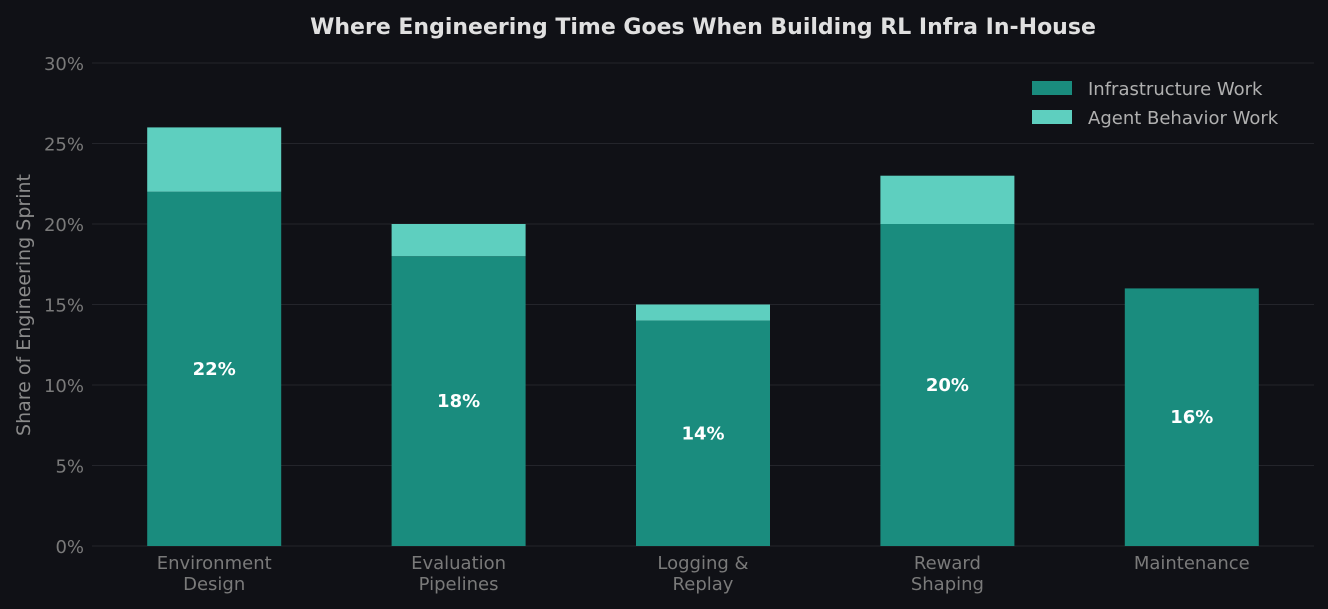 This screenshot has width=1328, height=609. What do you see at coordinates (1192, 563) in the screenshot?
I see `x-tick-label: Maintenance` at bounding box center [1192, 563].